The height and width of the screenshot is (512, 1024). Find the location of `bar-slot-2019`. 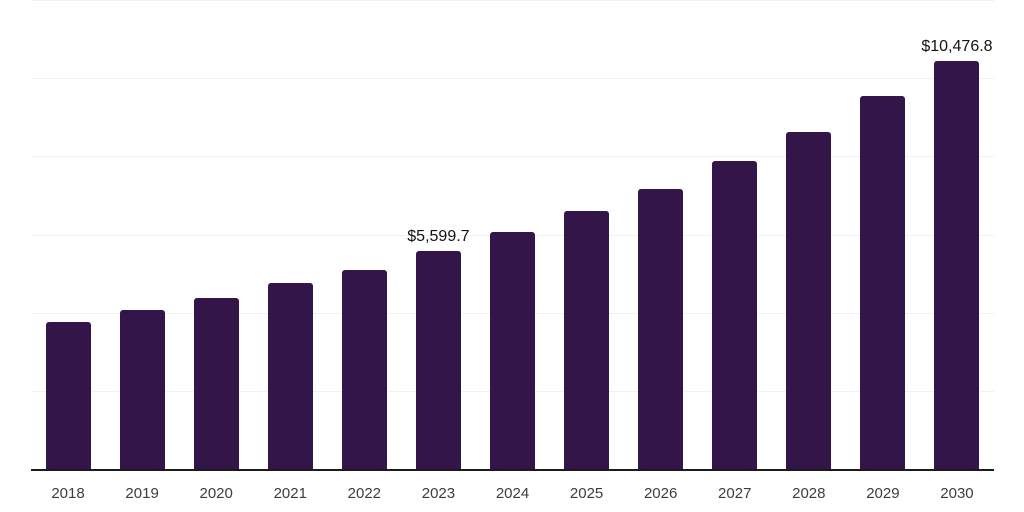

bar-slot-2019 is located at coordinates (142, 235).